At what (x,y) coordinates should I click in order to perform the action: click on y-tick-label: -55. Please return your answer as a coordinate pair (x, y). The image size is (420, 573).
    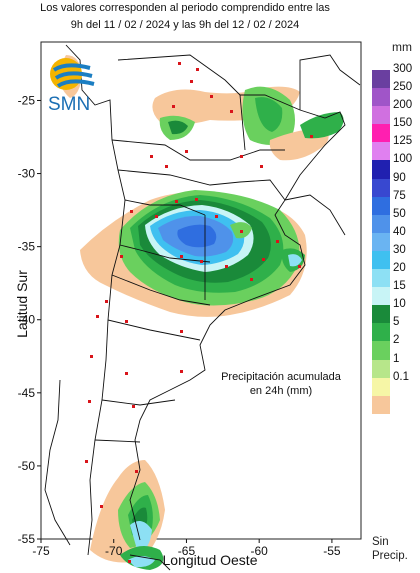
    Looking at the image, I should click on (27, 539).